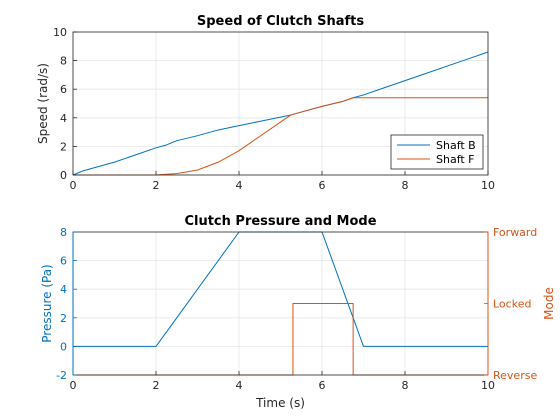  What do you see at coordinates (280, 403) in the screenshot?
I see `pressure-x-axis-label: Time (s)` at bounding box center [280, 403].